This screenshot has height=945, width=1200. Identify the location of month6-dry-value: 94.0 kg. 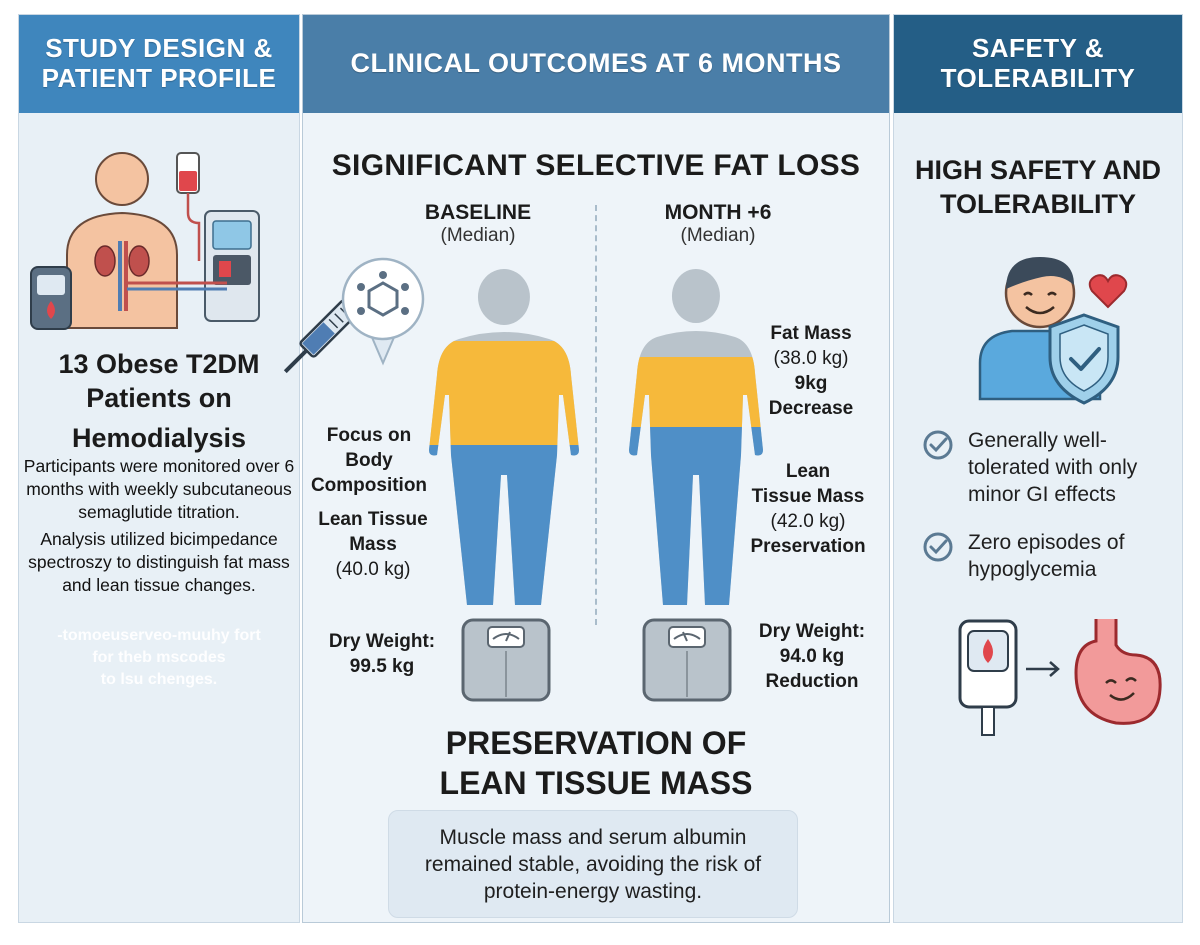
(812, 656).